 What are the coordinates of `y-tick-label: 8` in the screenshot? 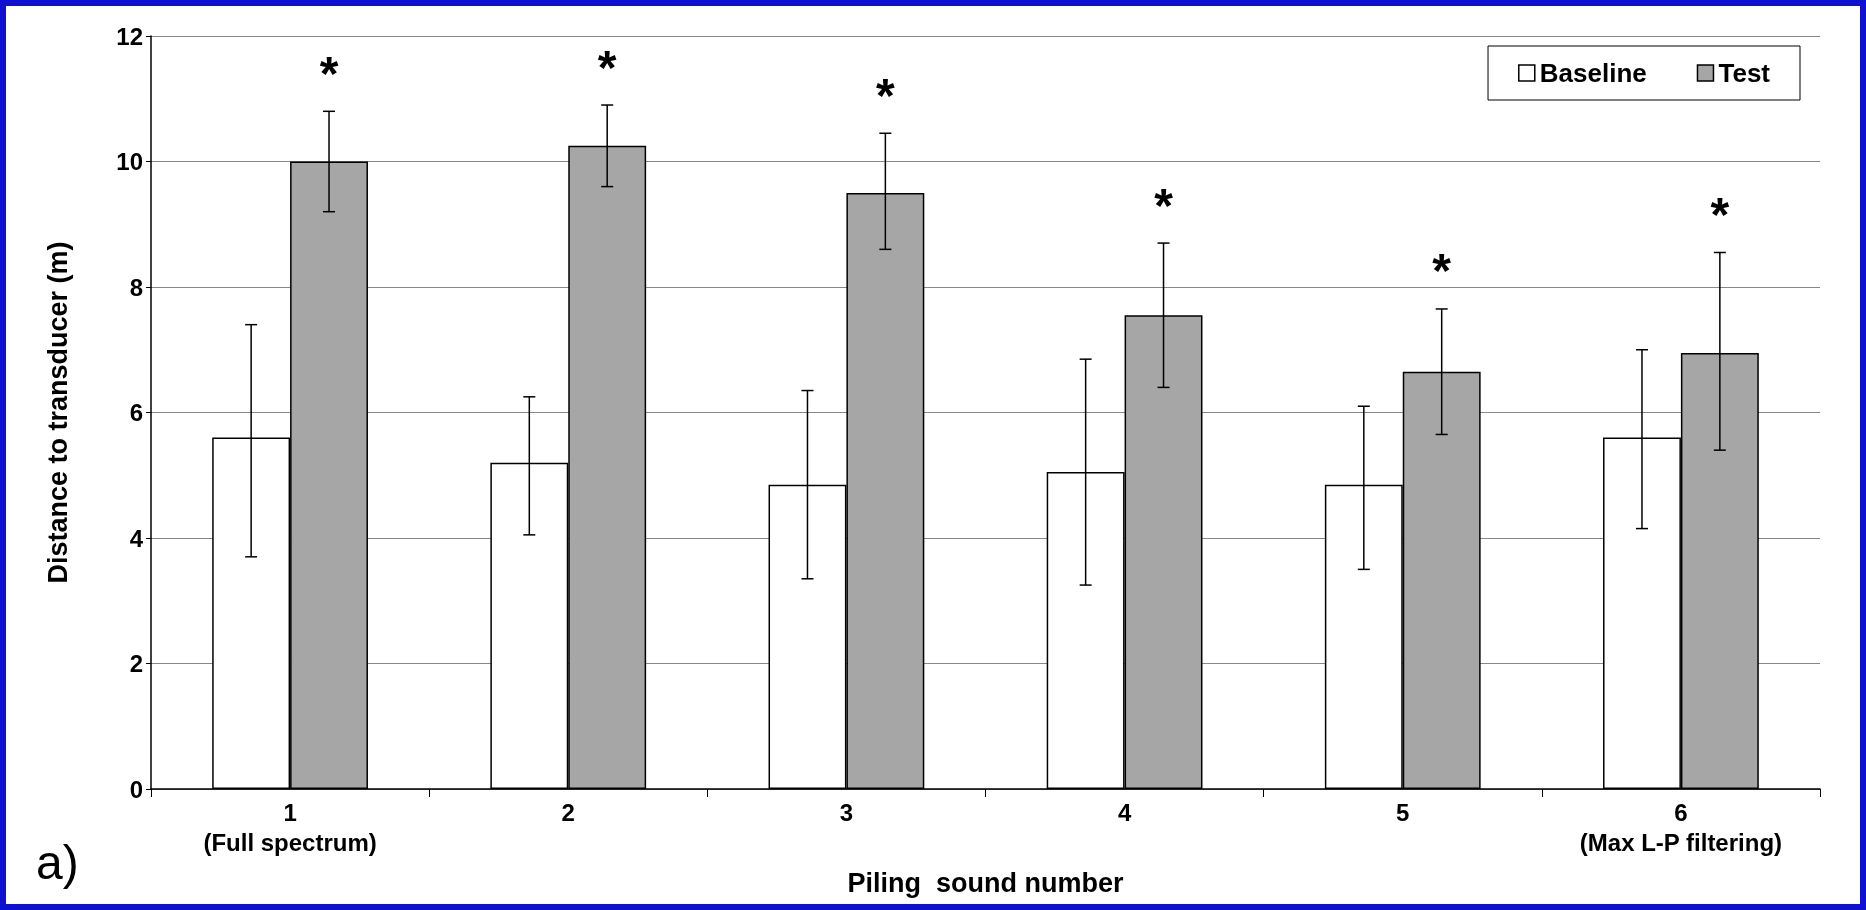 It's located at (136, 287).